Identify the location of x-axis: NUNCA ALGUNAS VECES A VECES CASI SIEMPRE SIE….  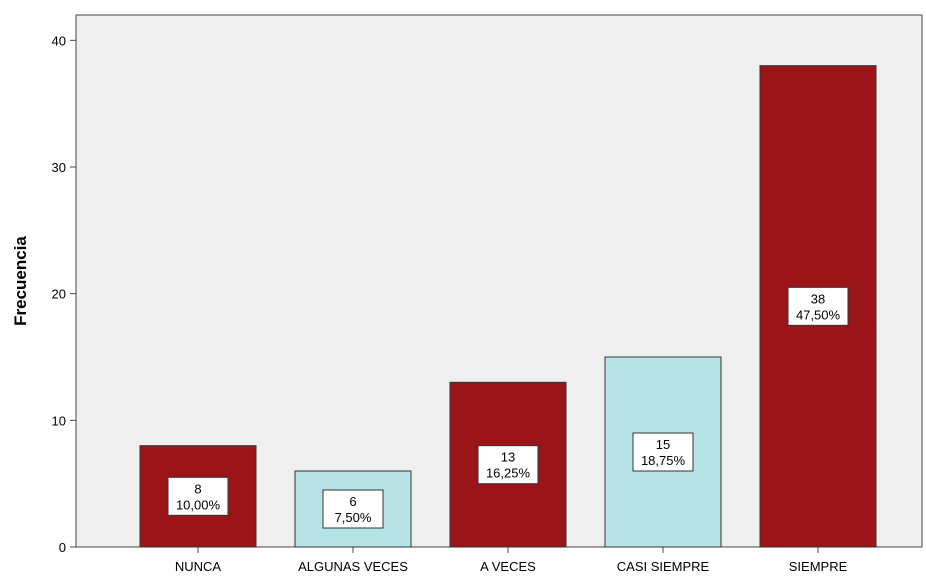
(511, 560).